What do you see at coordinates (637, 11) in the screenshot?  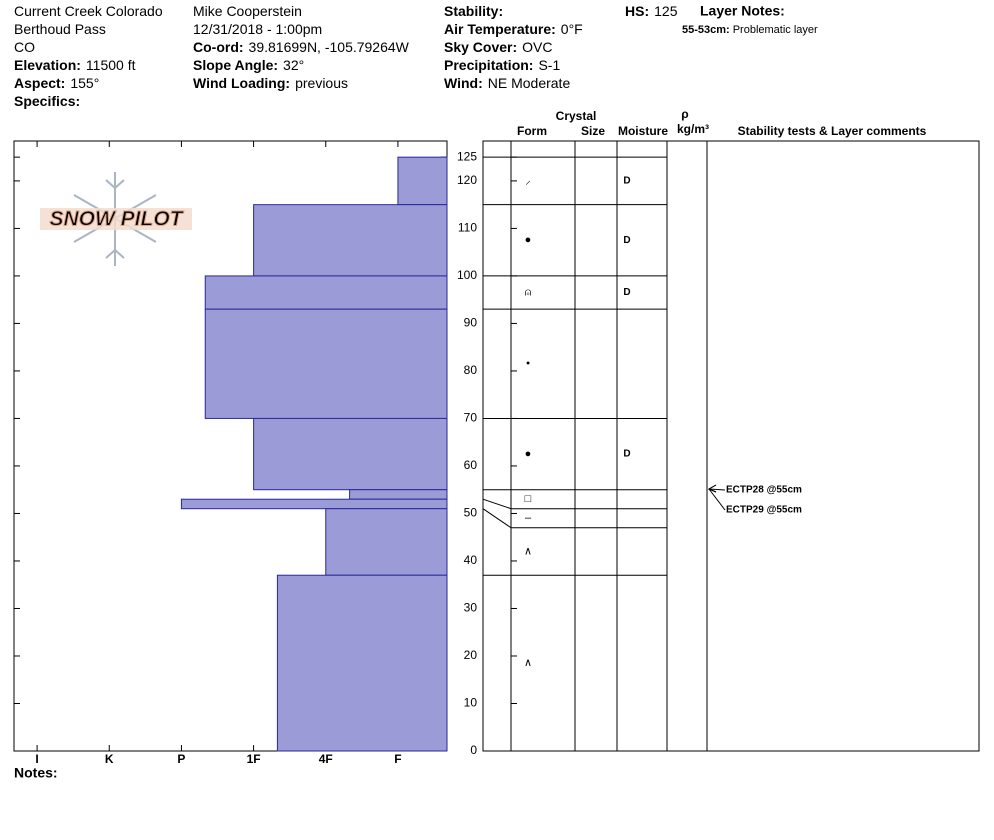 I see `field-label: HS:` at bounding box center [637, 11].